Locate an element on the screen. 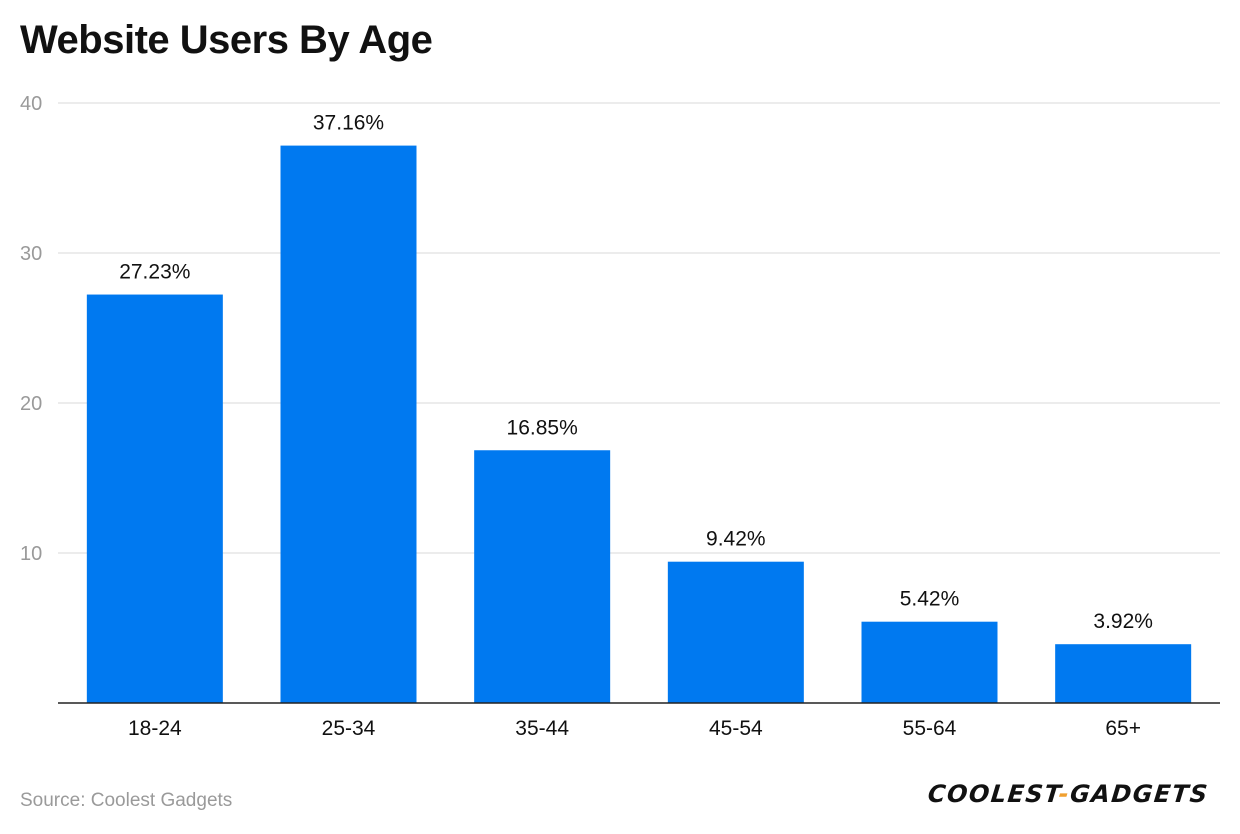 This screenshot has width=1240, height=834. x-tick-label: 25-34 is located at coordinates (349, 728).